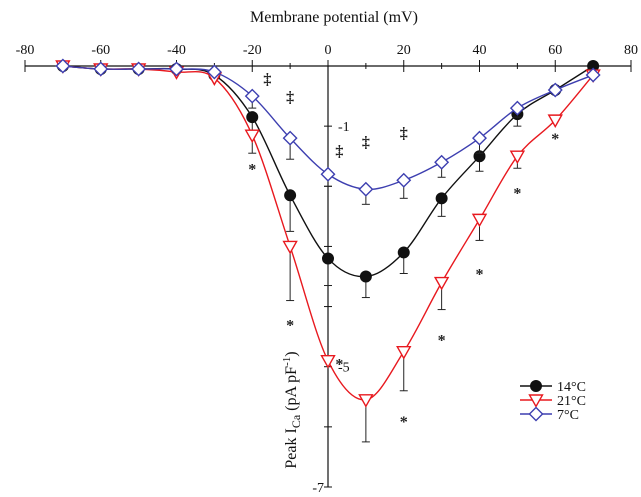 This screenshot has height=497, width=641. What do you see at coordinates (100, 50) in the screenshot?
I see `x-tick-label: -60` at bounding box center [100, 50].